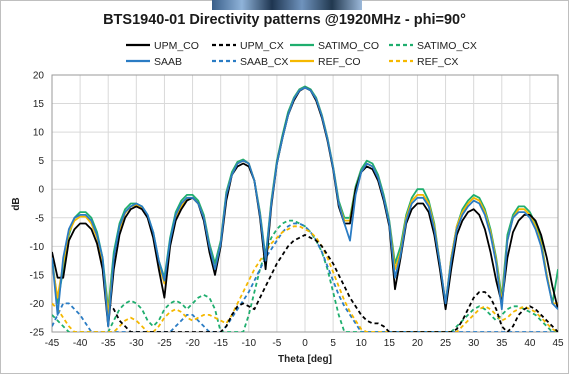  I want to click on y-tick-label: 5, so click(41, 161).